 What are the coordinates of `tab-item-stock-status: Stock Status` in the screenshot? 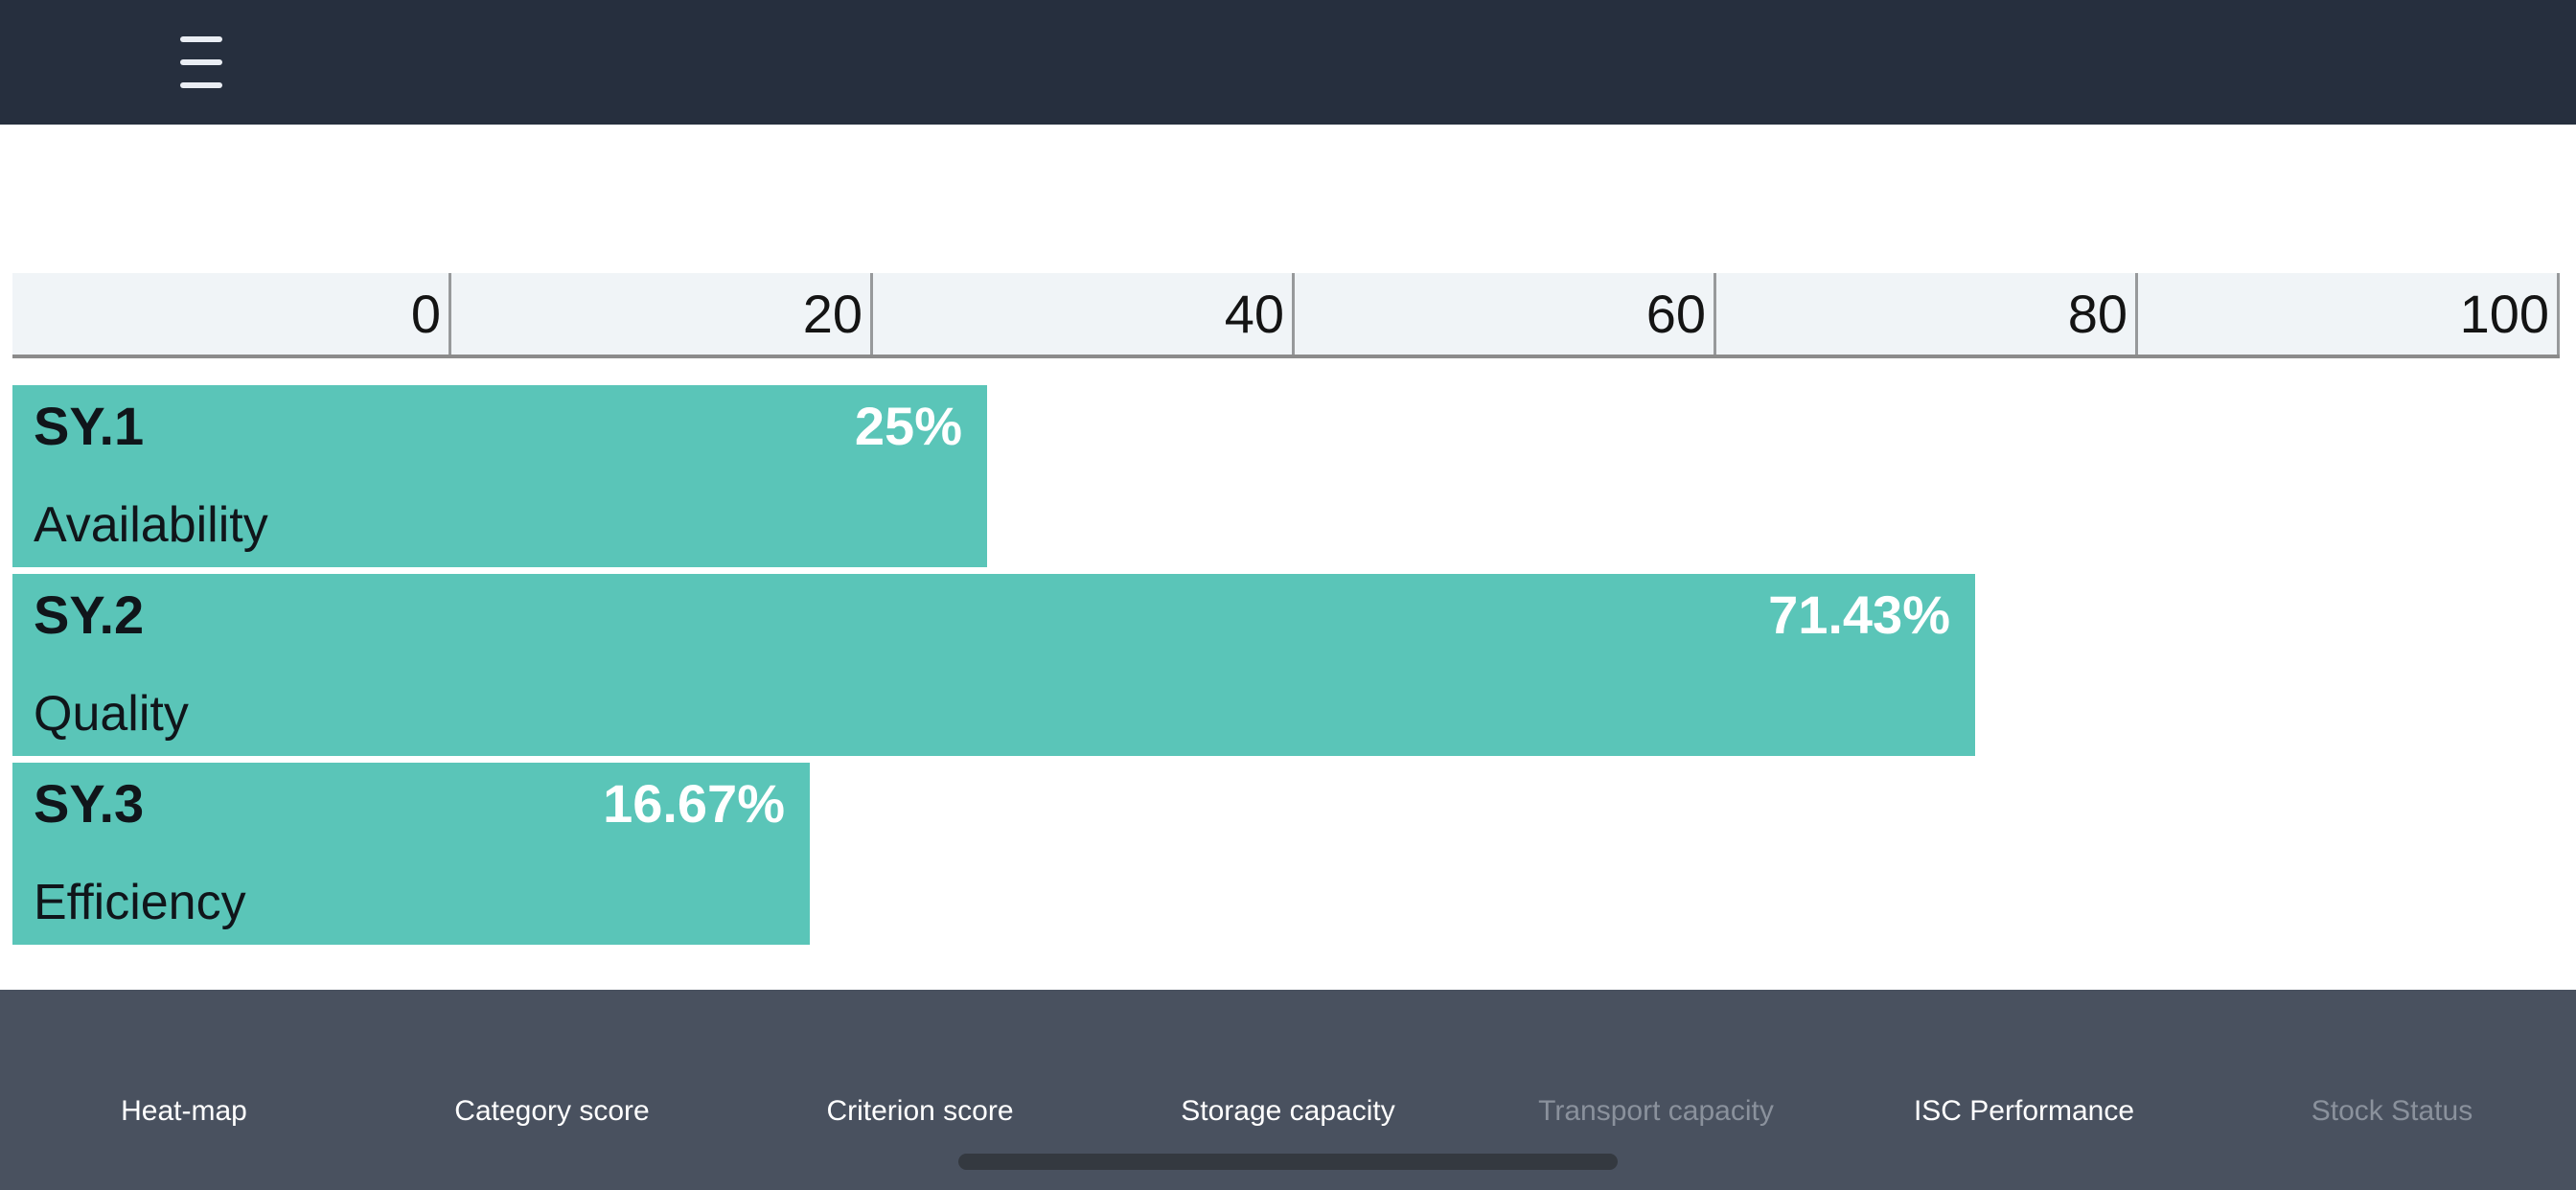 It's located at (2392, 1111).